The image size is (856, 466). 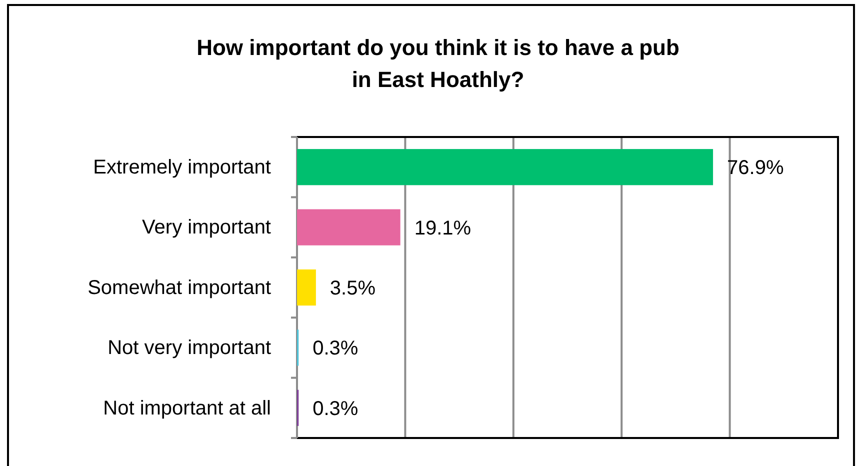 What do you see at coordinates (182, 167) in the screenshot?
I see `y-tick-label: Extremely important` at bounding box center [182, 167].